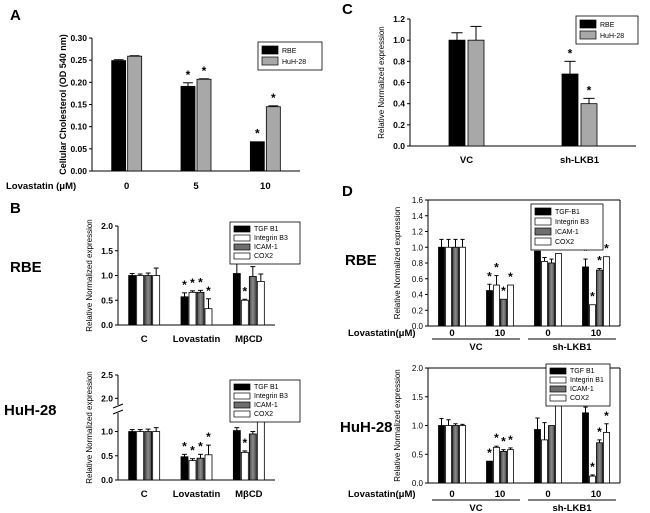 The height and width of the screenshot is (513, 650). Describe the element at coordinates (78, 82) in the screenshot. I see `y-tick-label: 0.20` at that location.